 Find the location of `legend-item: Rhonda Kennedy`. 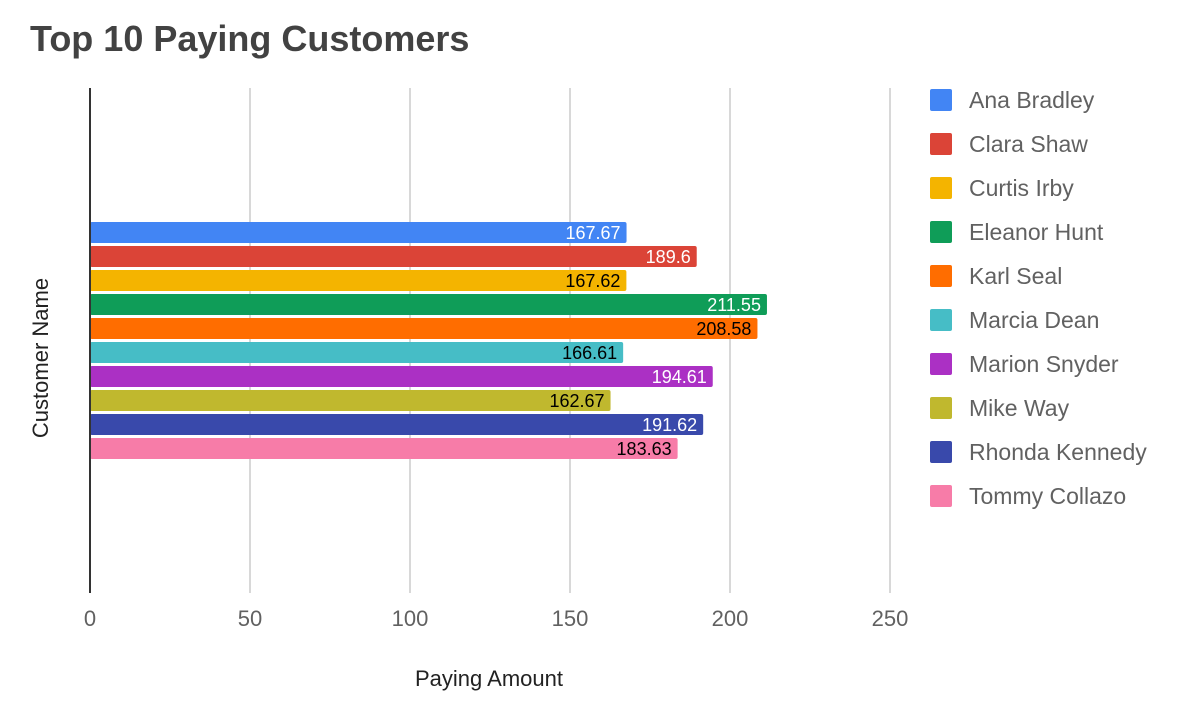

legend-item: Rhonda Kennedy is located at coordinates (1038, 452).